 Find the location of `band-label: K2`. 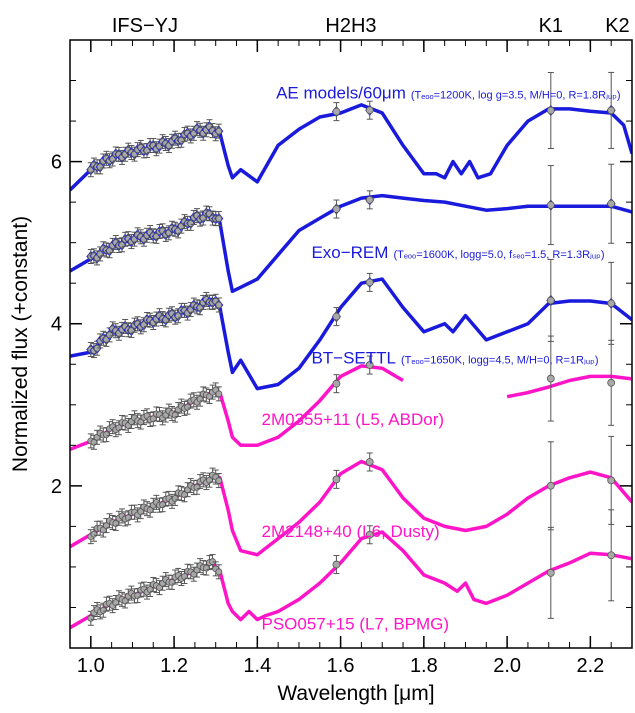

band-label: K2 is located at coordinates (617, 26).